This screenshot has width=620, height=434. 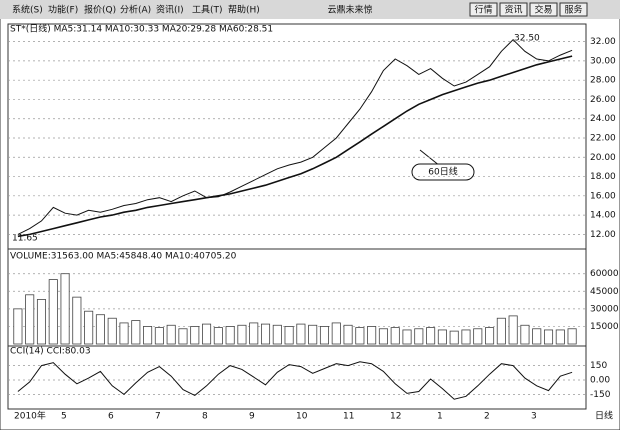 What do you see at coordinates (244, 10) in the screenshot?
I see `menu-item: 帮助(H)` at bounding box center [244, 10].